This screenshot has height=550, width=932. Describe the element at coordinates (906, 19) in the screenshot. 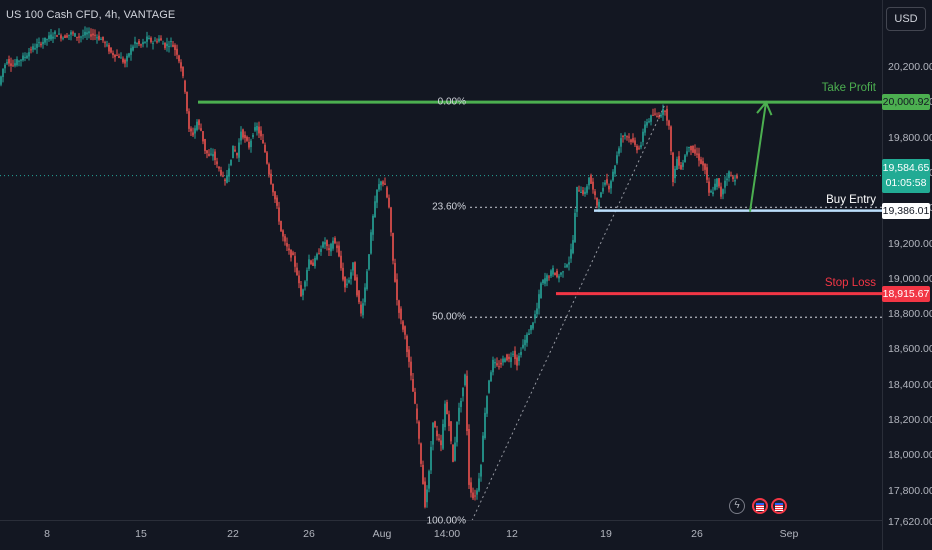

I see `currency-button: USD` at that location.